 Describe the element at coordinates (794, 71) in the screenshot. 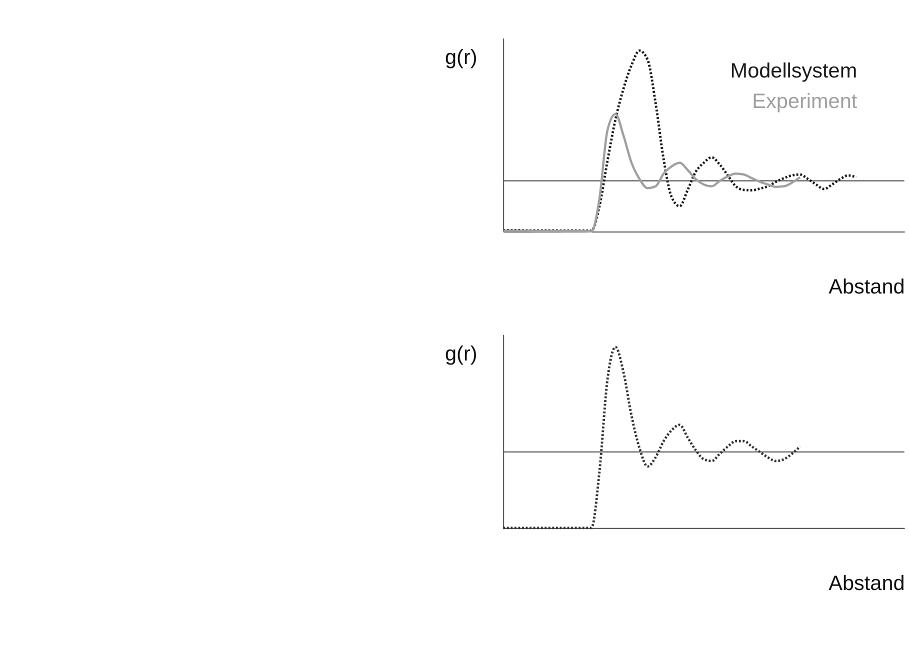

I see `text: Modellsystem` at that location.